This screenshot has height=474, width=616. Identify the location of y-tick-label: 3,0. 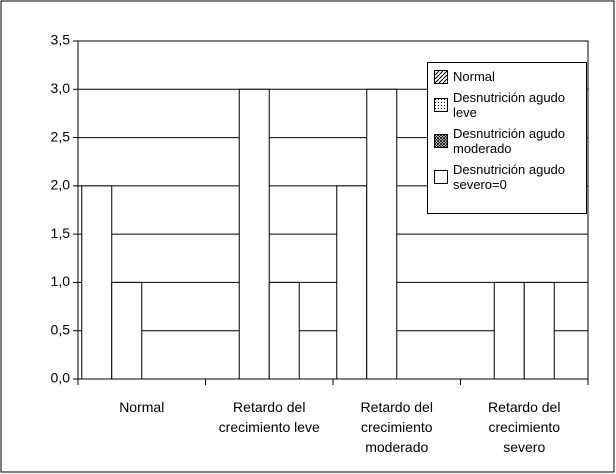
(61, 88).